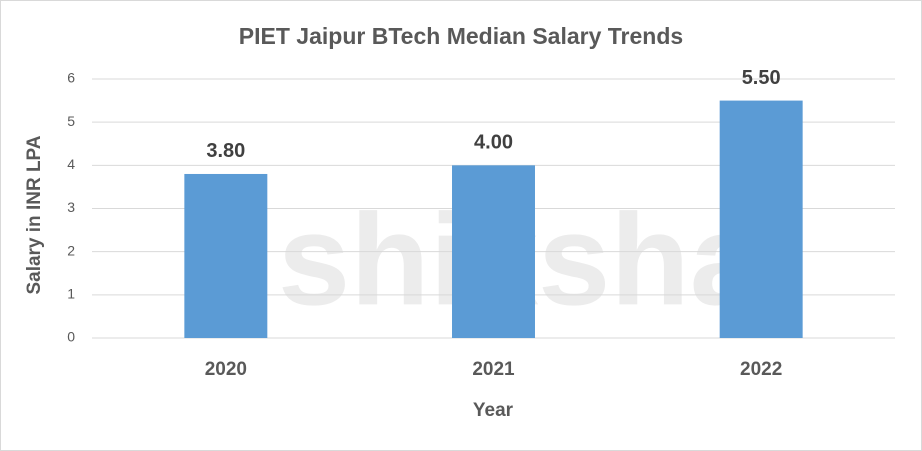 Image resolution: width=922 pixels, height=451 pixels. Describe the element at coordinates (71, 207) in the screenshot. I see `y-tick-label: 3` at that location.